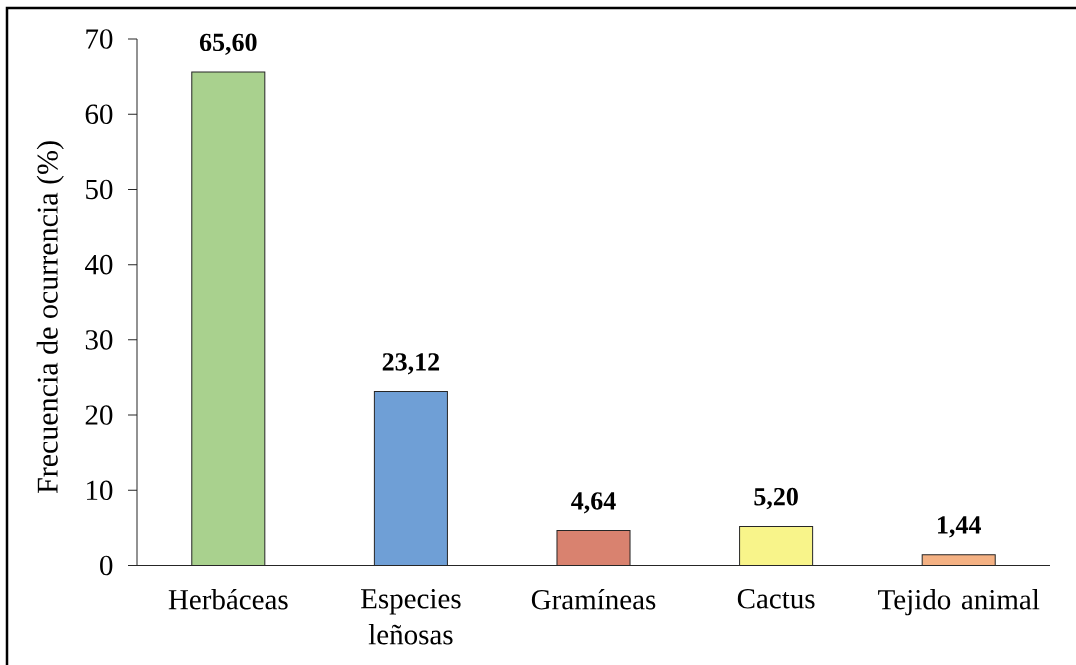  I want to click on y-tick-label: 10, so click(100, 490).